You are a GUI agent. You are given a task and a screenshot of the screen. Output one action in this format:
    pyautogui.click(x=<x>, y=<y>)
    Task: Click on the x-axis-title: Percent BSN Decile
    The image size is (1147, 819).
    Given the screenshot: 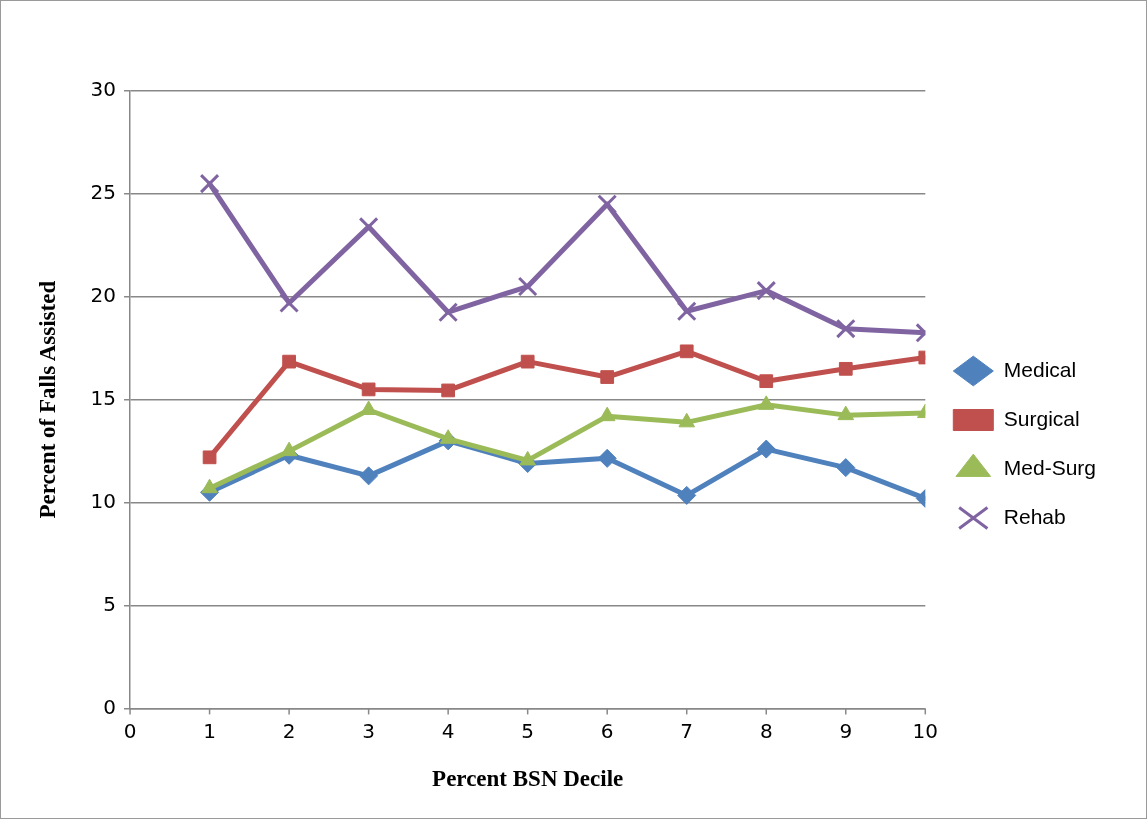 What is the action you would take?
    pyautogui.click(x=528, y=779)
    